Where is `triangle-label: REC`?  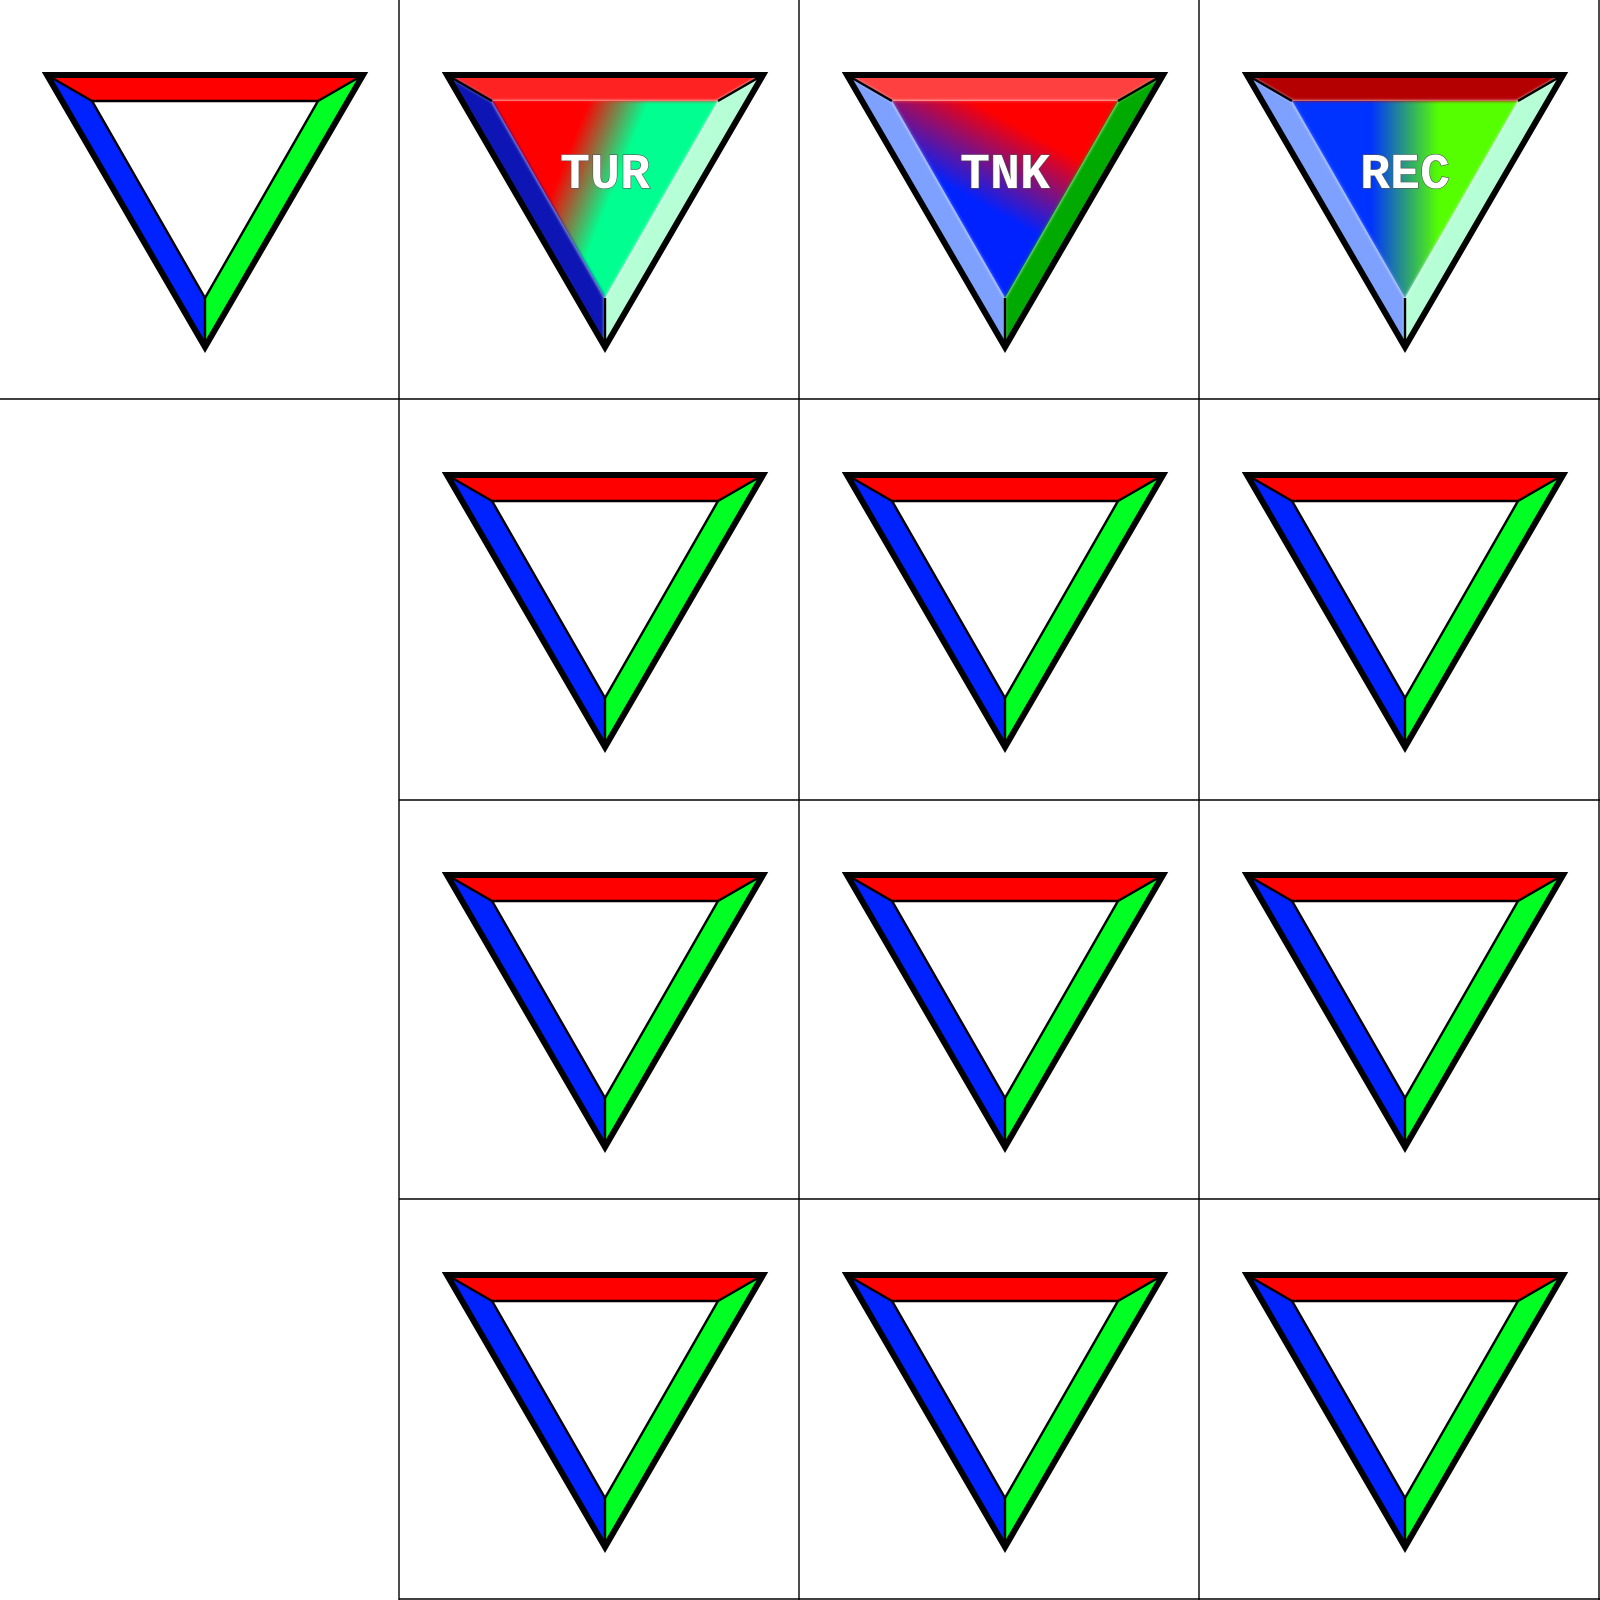
triangle-label: REC is located at coordinates (1405, 175).